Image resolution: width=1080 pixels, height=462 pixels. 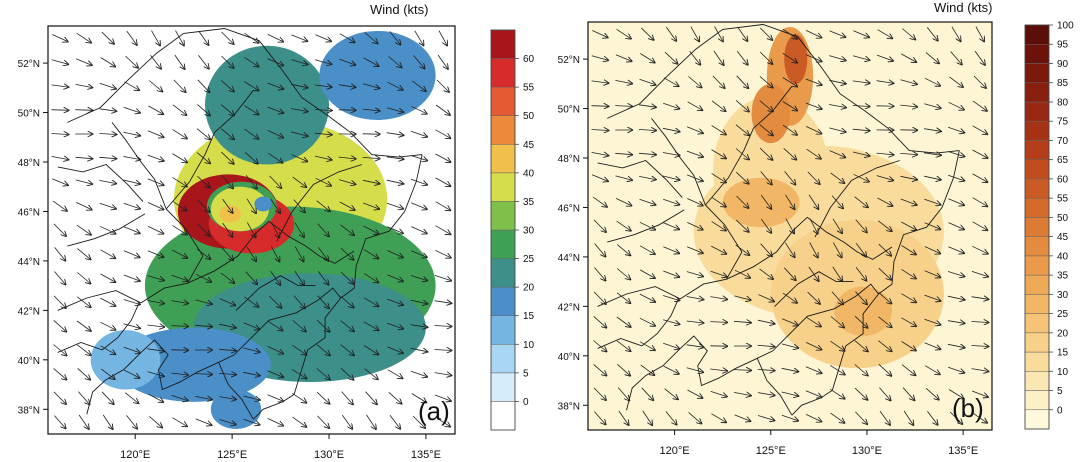 I want to click on x-tick-label: 130°E, so click(x=867, y=451).